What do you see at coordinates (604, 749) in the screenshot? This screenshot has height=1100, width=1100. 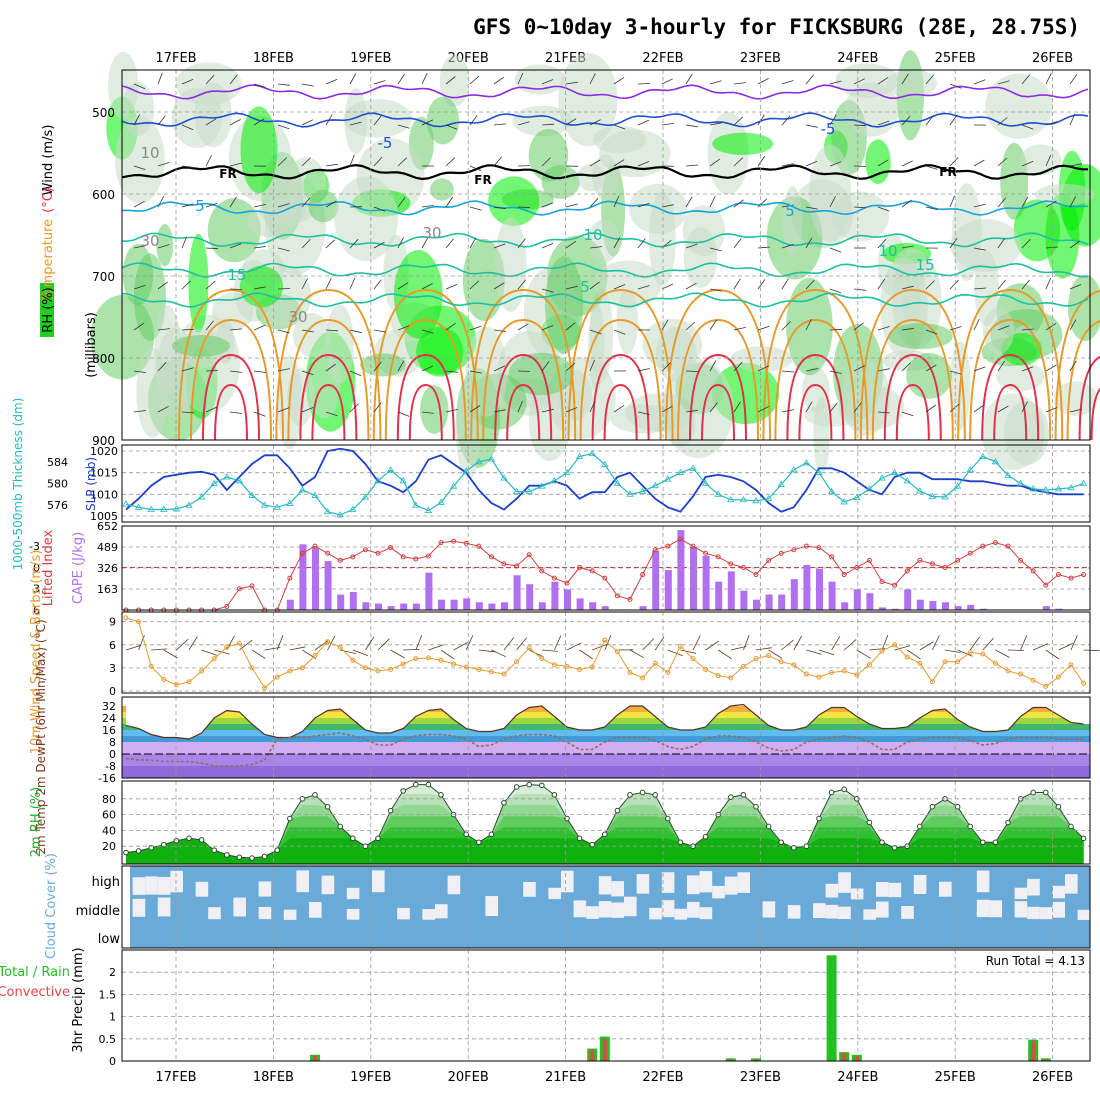 I see `dewpoint2m-line` at bounding box center [604, 749].